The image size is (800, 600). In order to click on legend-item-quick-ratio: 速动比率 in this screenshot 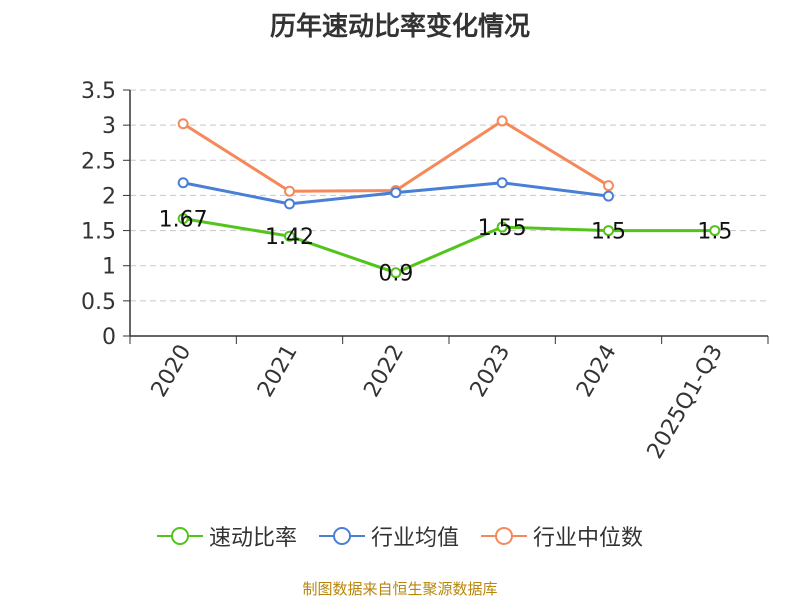, I will do `click(226, 536)`.